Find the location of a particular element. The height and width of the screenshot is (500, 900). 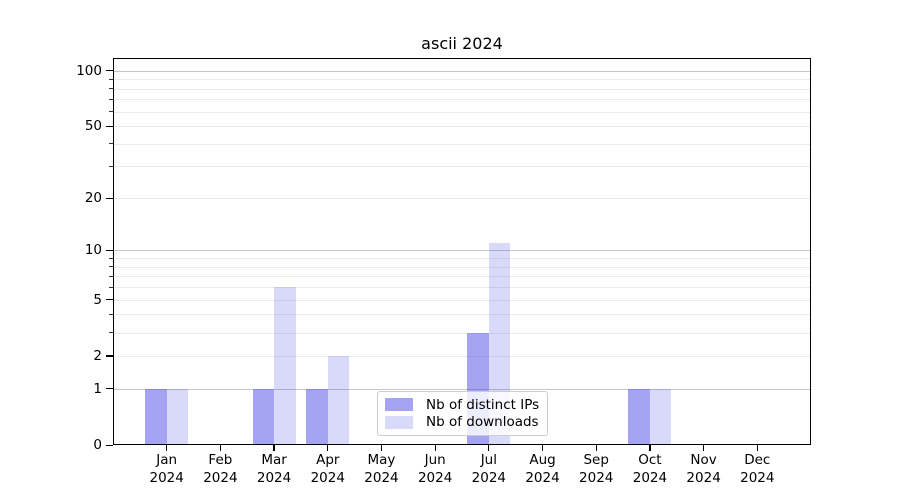

legend-item: Nb of distinct IPs is located at coordinates (462, 404).